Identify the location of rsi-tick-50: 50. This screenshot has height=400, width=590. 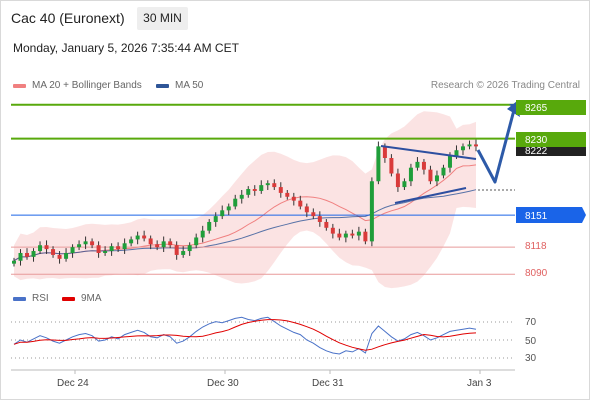
(531, 341).